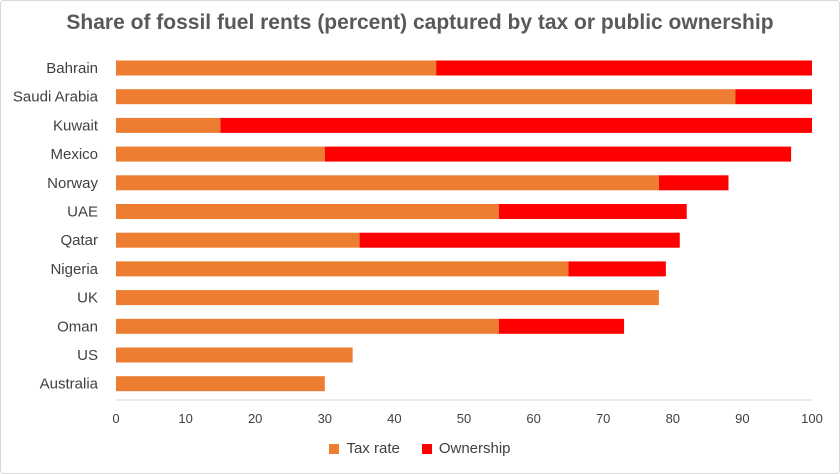  I want to click on category-label-saudi-arabia: Saudi Arabia, so click(56, 97).